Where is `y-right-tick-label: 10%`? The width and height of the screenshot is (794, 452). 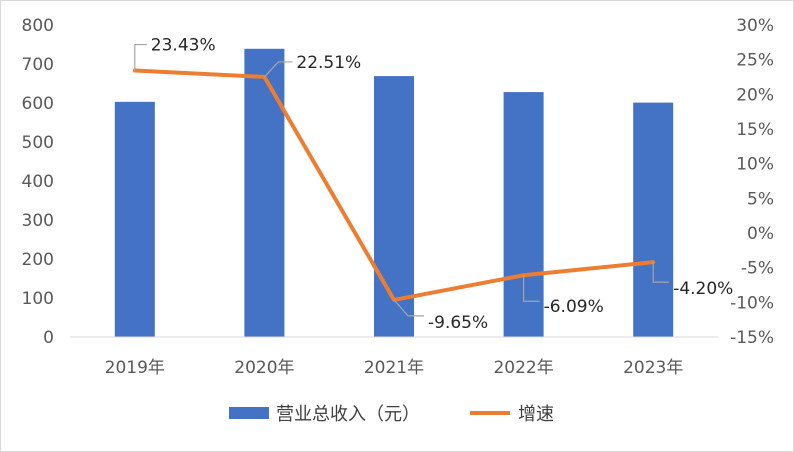
y-right-tick-label: 10% is located at coordinates (755, 165).